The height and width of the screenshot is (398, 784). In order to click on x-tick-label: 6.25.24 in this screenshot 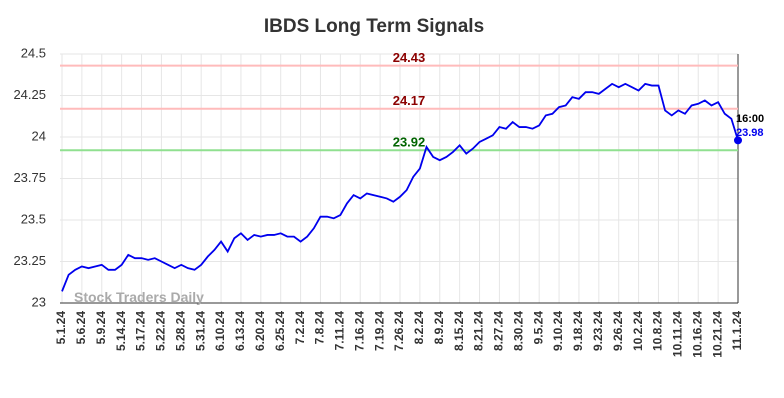, I will do `click(280, 331)`.